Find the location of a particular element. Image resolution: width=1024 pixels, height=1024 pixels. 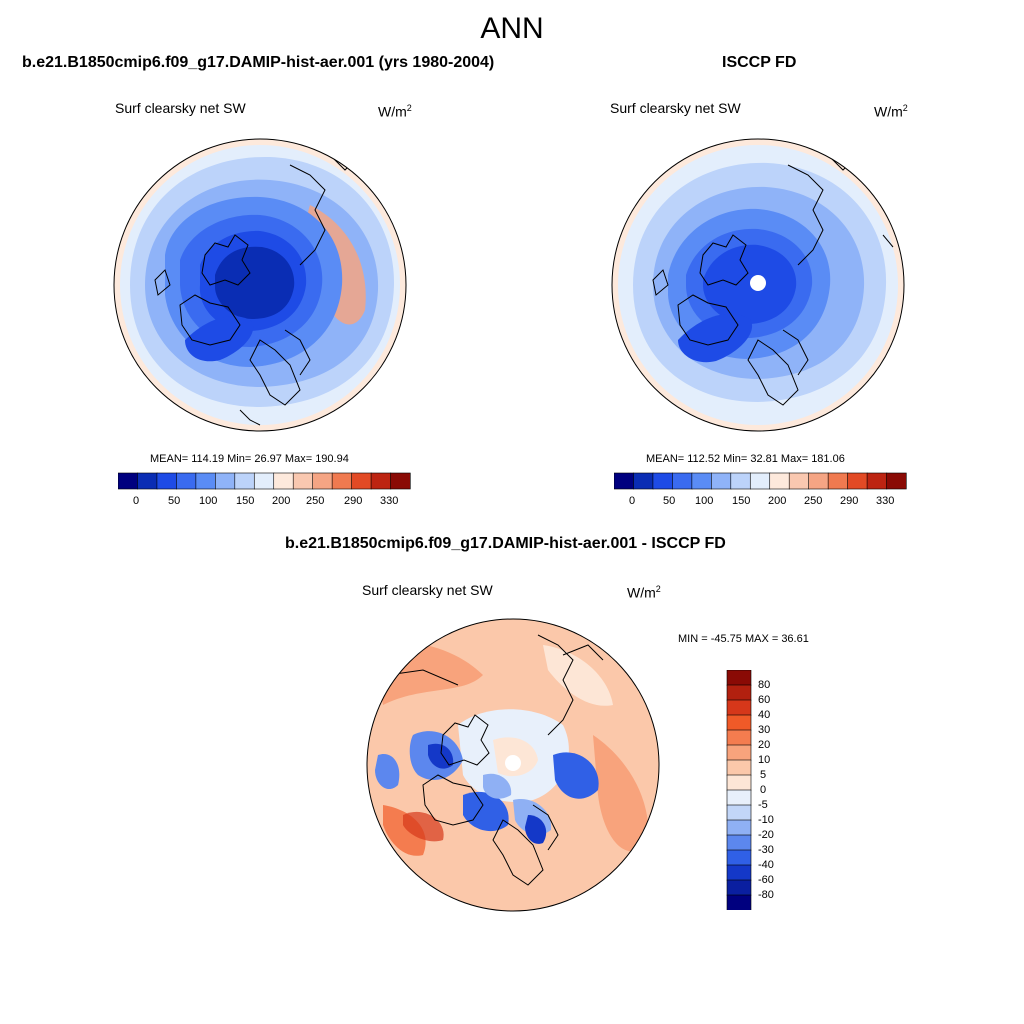

model-colorbar-swatches is located at coordinates (264, 481).